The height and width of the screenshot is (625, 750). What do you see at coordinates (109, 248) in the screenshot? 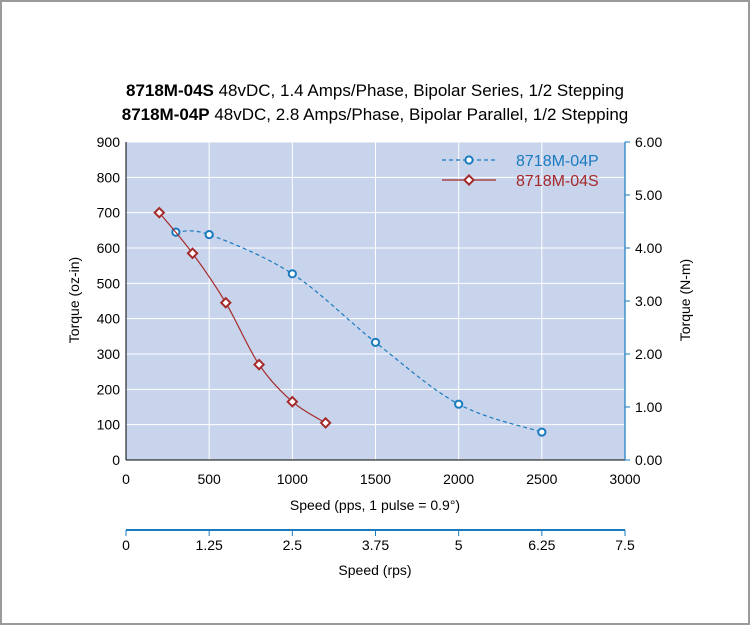
I see `y-left-tick-label: 600` at bounding box center [109, 248].